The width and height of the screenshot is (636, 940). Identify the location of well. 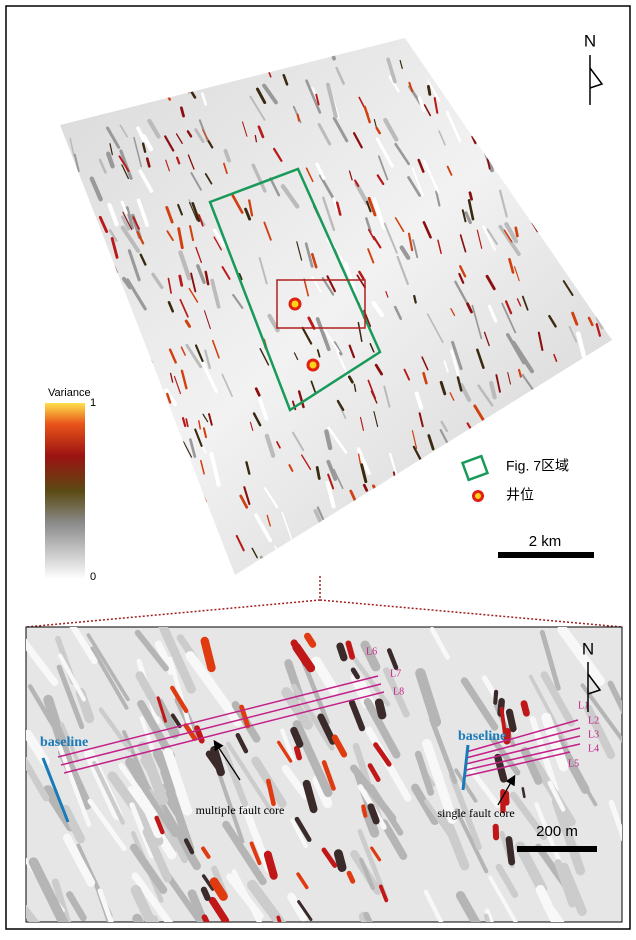
(313, 365).